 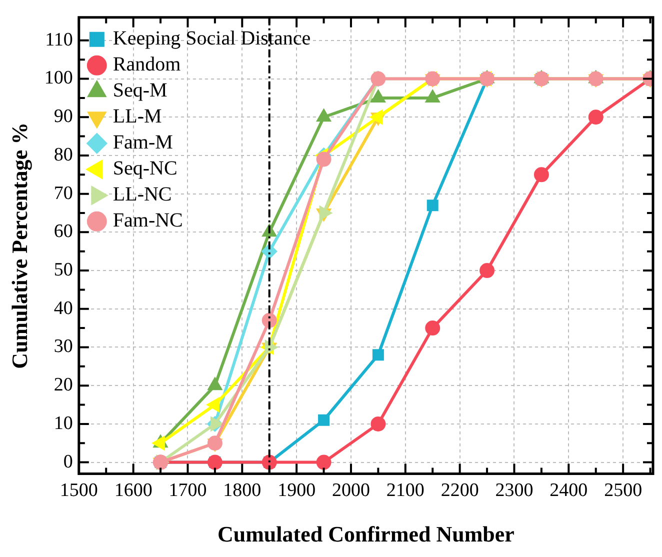 What do you see at coordinates (63, 155) in the screenshot?
I see `y-tick-label: 80` at bounding box center [63, 155].